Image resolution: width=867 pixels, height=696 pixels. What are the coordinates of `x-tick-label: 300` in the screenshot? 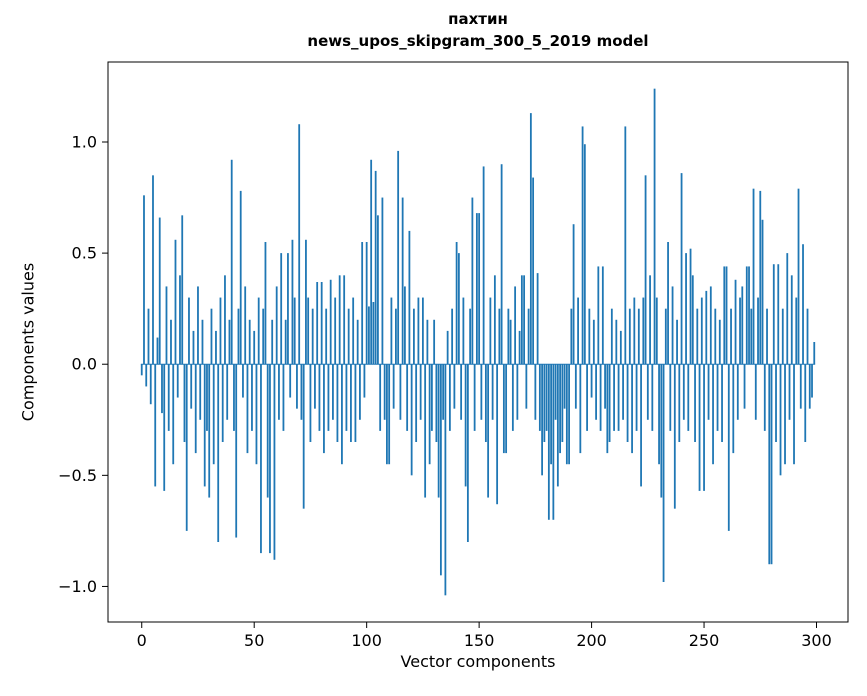 It's located at (816, 640).